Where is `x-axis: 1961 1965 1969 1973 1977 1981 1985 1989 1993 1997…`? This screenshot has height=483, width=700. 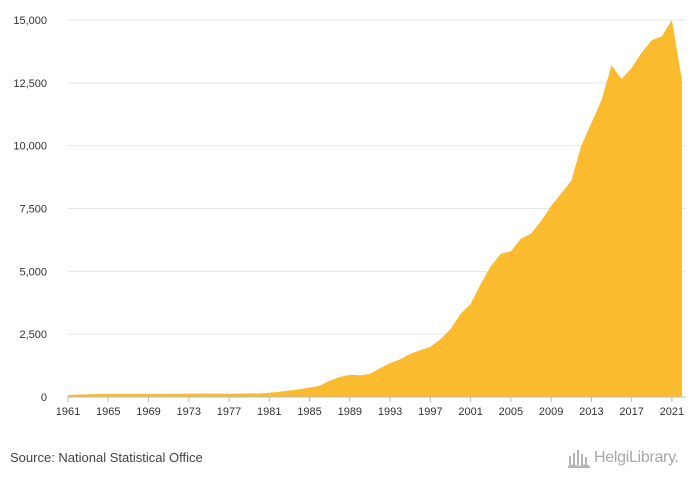
x-axis: 1961 1965 1969 1973 1977 1981 1985 1989 1993 1997… is located at coordinates (371, 407).